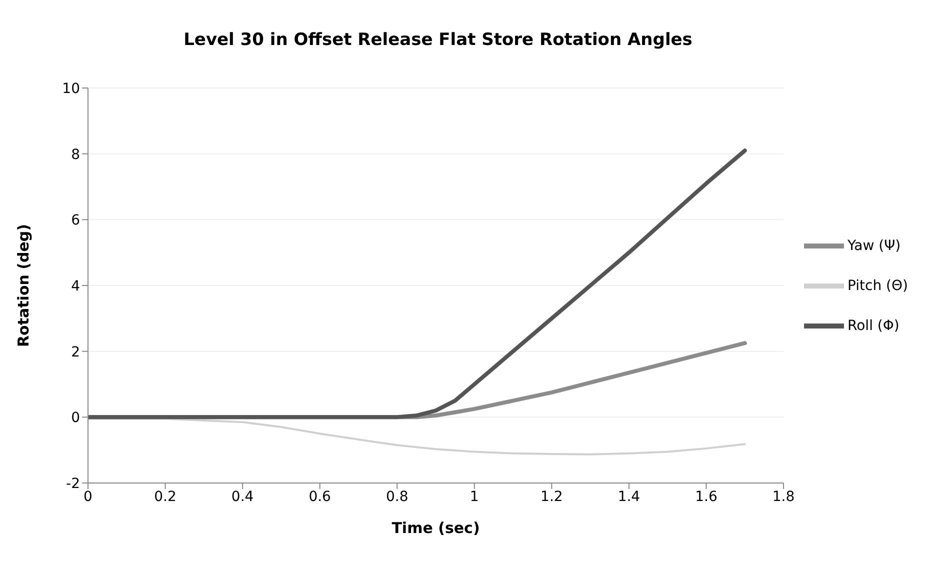 Image resolution: width=945 pixels, height=571 pixels. I want to click on y-tick-label: 6, so click(75, 220).